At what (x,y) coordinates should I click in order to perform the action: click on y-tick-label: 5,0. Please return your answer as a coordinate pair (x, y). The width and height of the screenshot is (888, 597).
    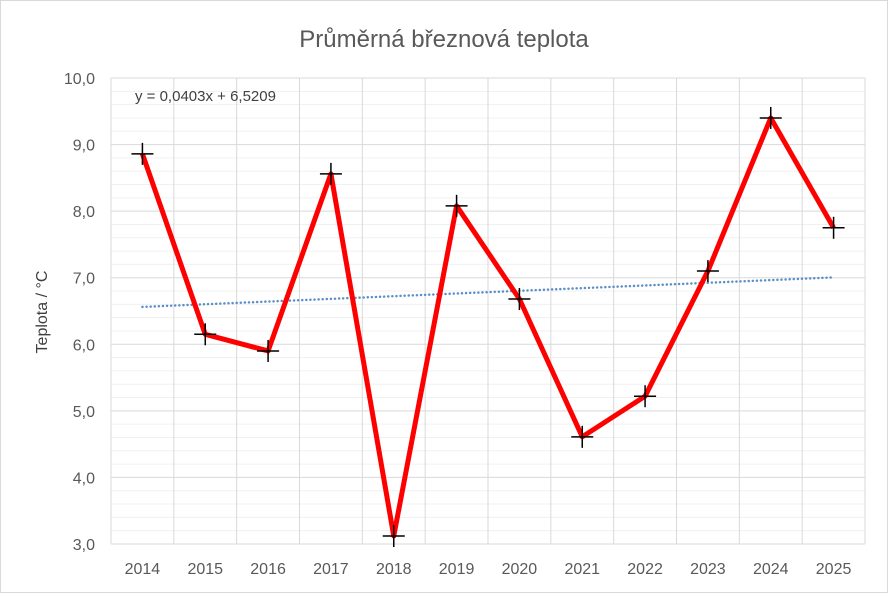
    Looking at the image, I should click on (84, 412).